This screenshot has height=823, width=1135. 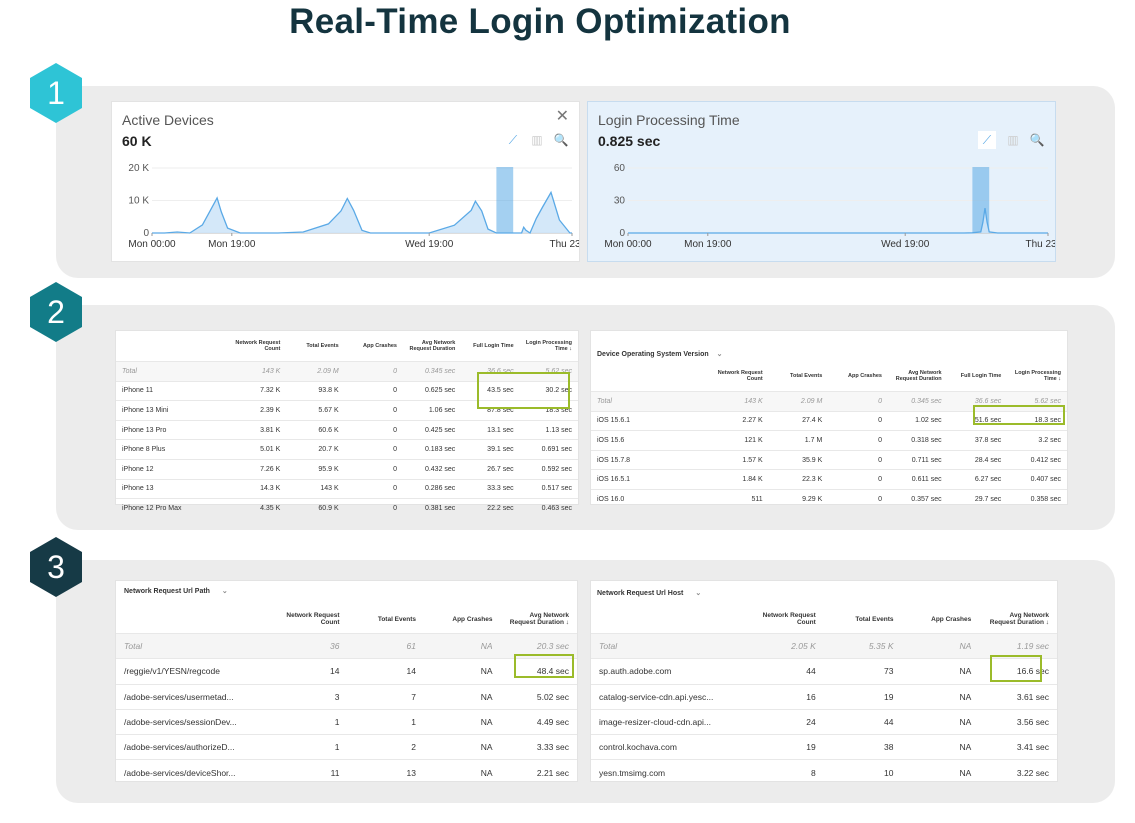 I want to click on table-cell: 7.26 K, so click(x=257, y=469).